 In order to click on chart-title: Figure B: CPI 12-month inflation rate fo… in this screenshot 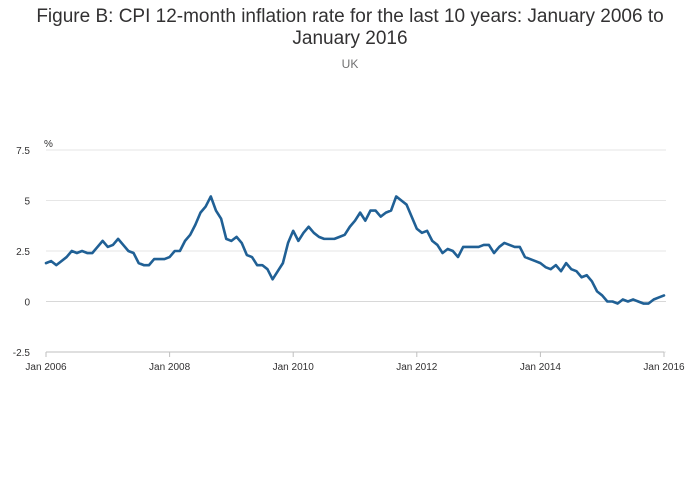, I will do `click(350, 28)`.